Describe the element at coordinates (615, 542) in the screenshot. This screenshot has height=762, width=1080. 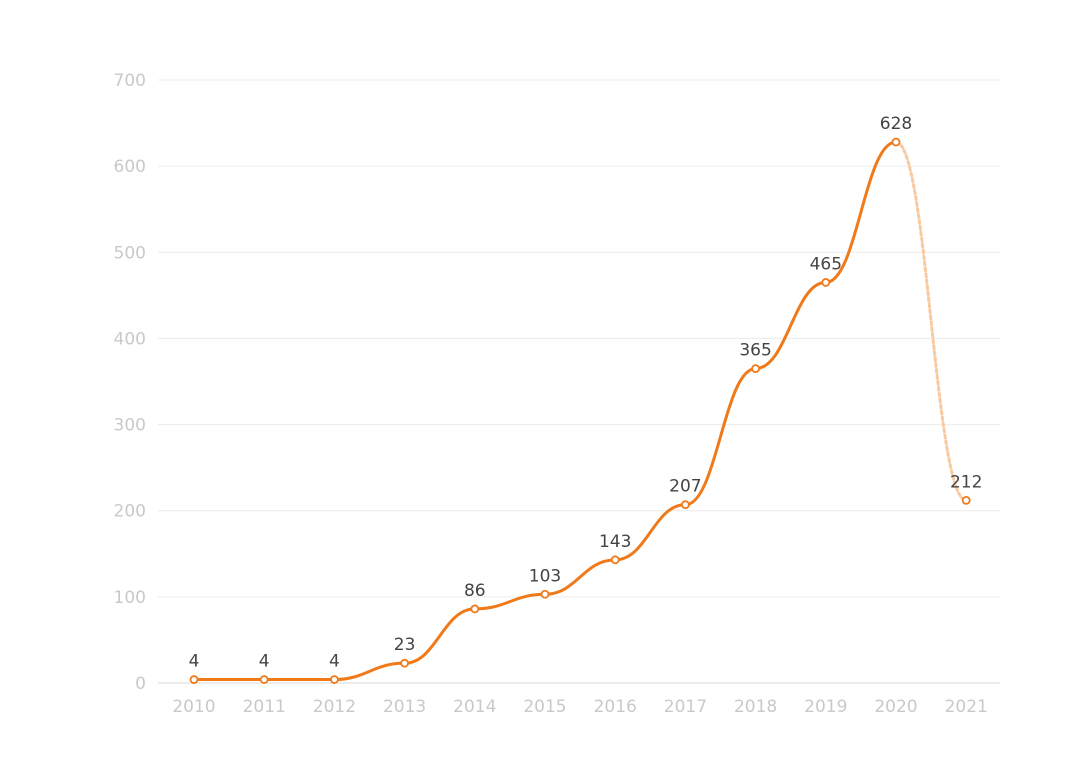
I see `data-label: 143` at that location.